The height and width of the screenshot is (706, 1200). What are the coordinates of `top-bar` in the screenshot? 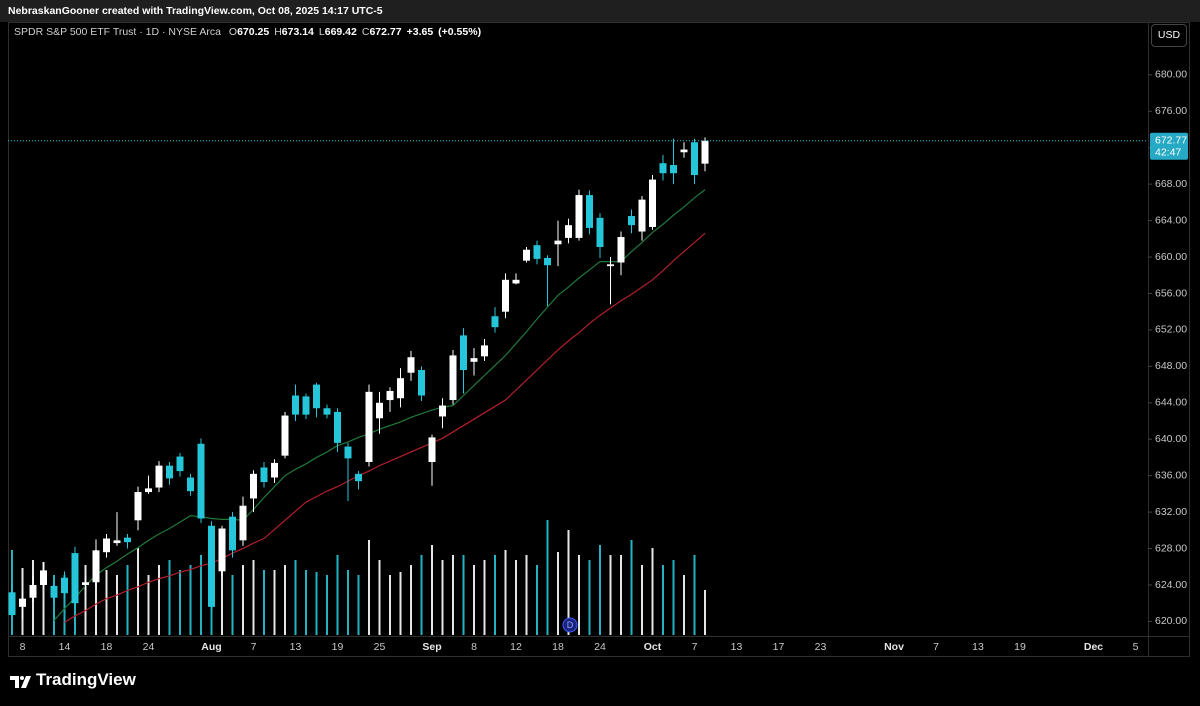 It's located at (600, 11).